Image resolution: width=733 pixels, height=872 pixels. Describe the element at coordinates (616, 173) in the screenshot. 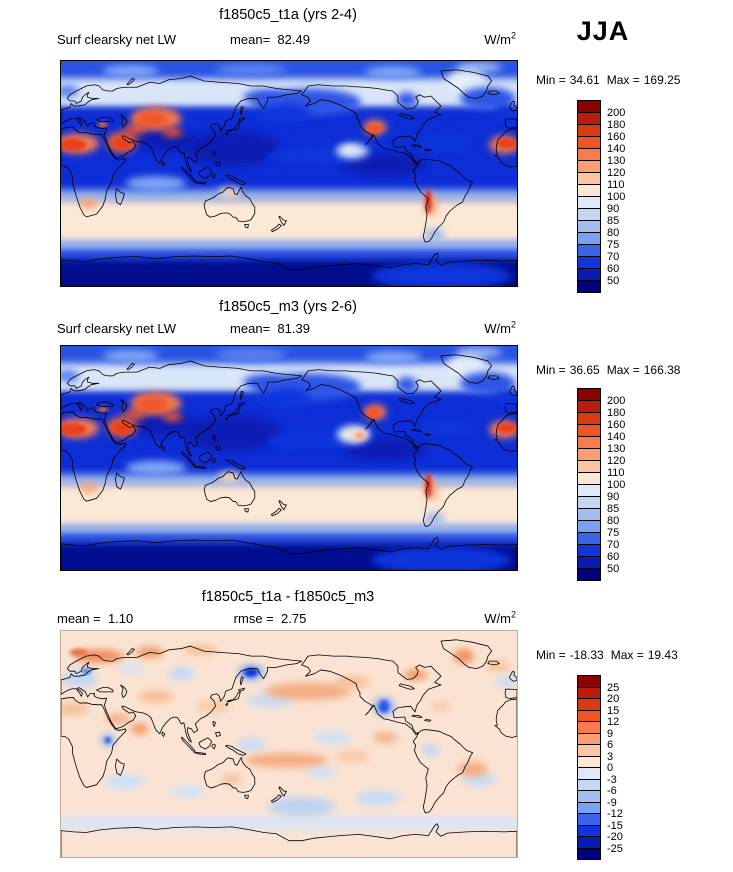

I see `colorbar-tick-label: 120` at that location.